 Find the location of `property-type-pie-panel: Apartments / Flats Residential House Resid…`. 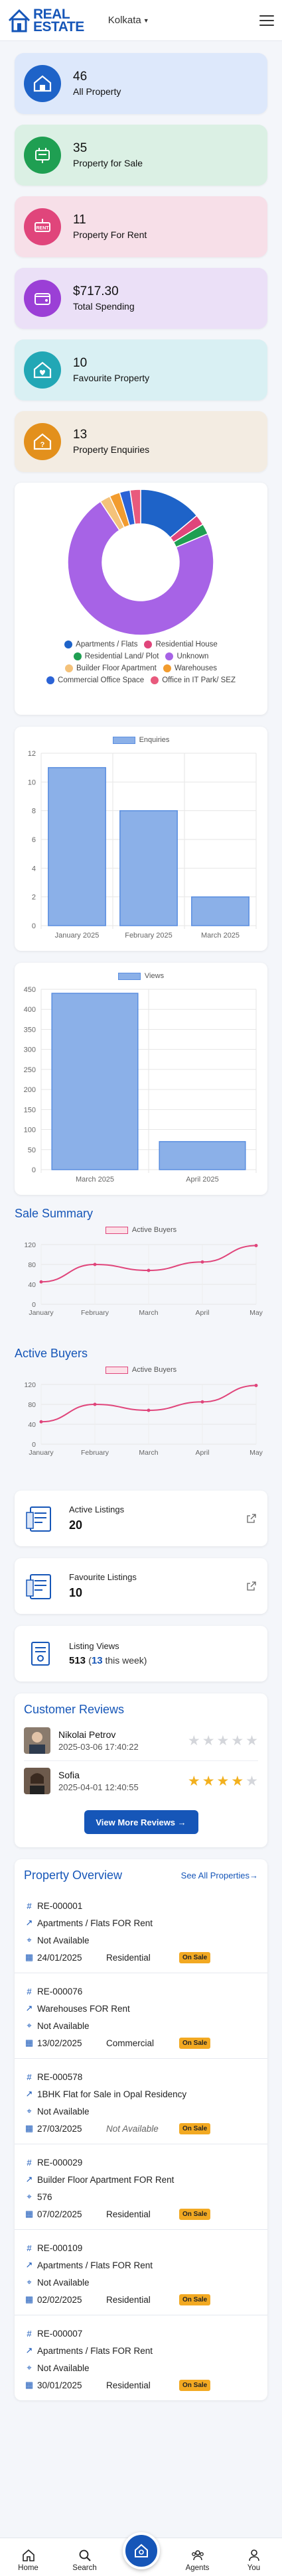

property-type-pie-panel: Apartments / Flats Residential House Resid… is located at coordinates (141, 599).